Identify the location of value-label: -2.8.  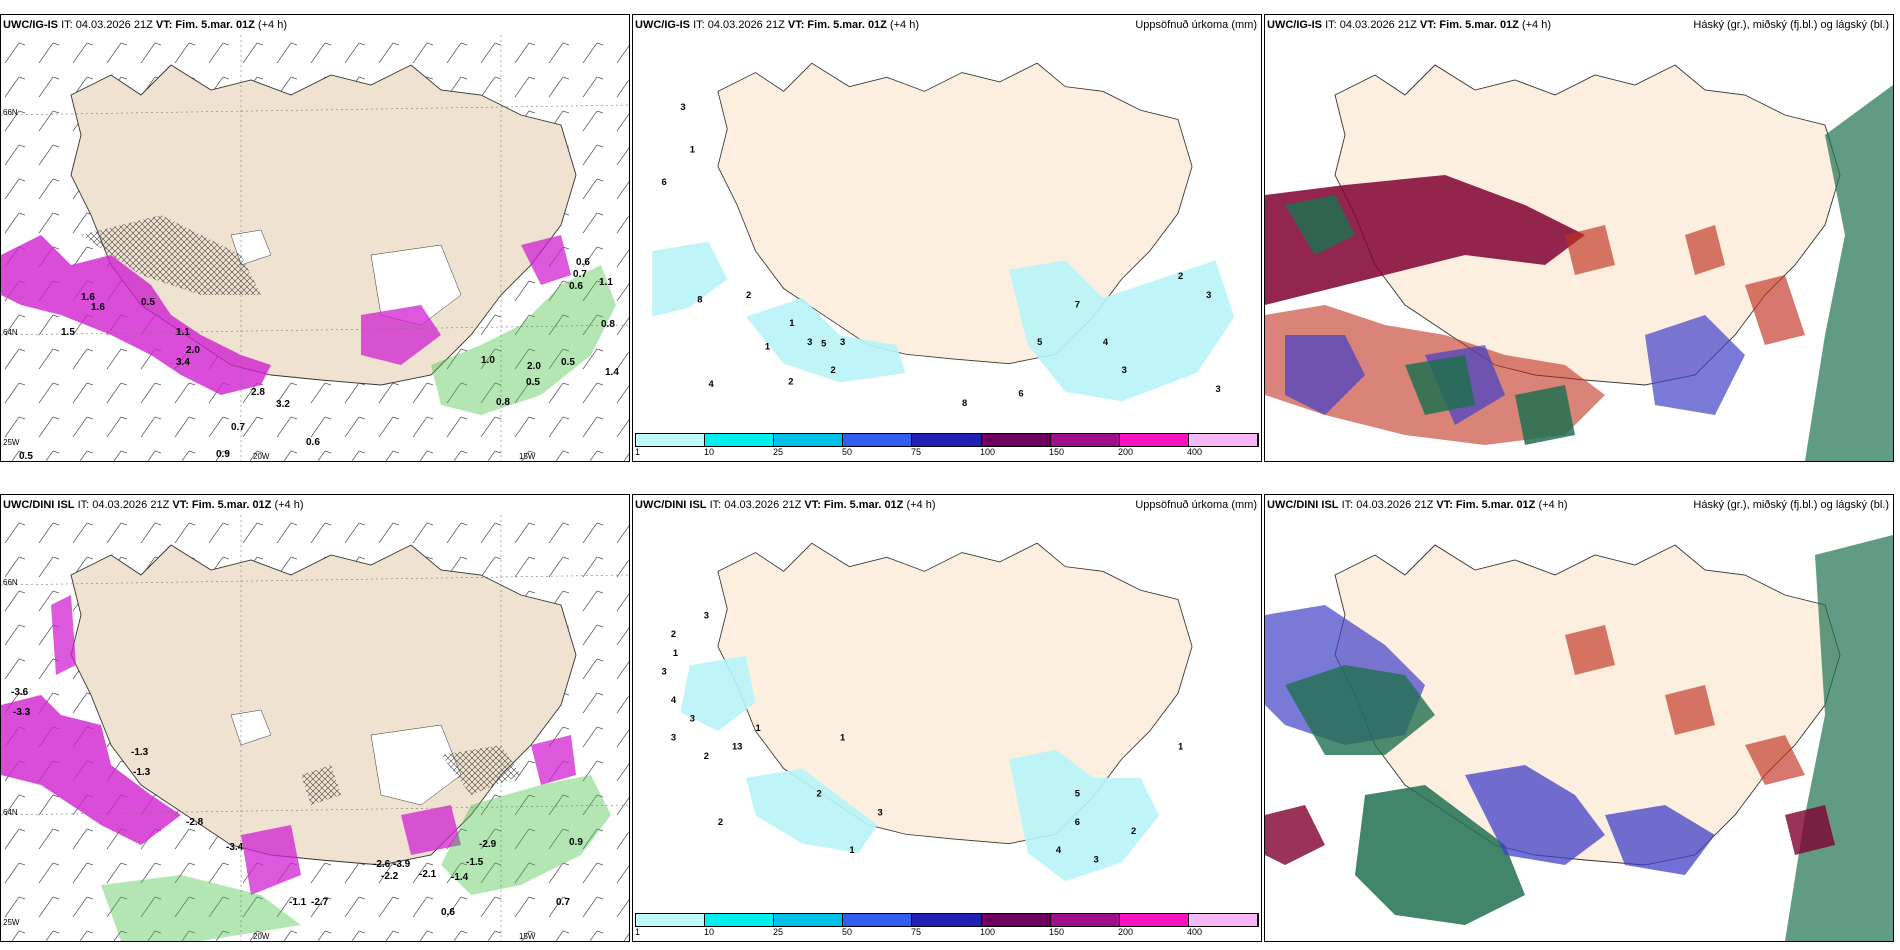
(195, 822).